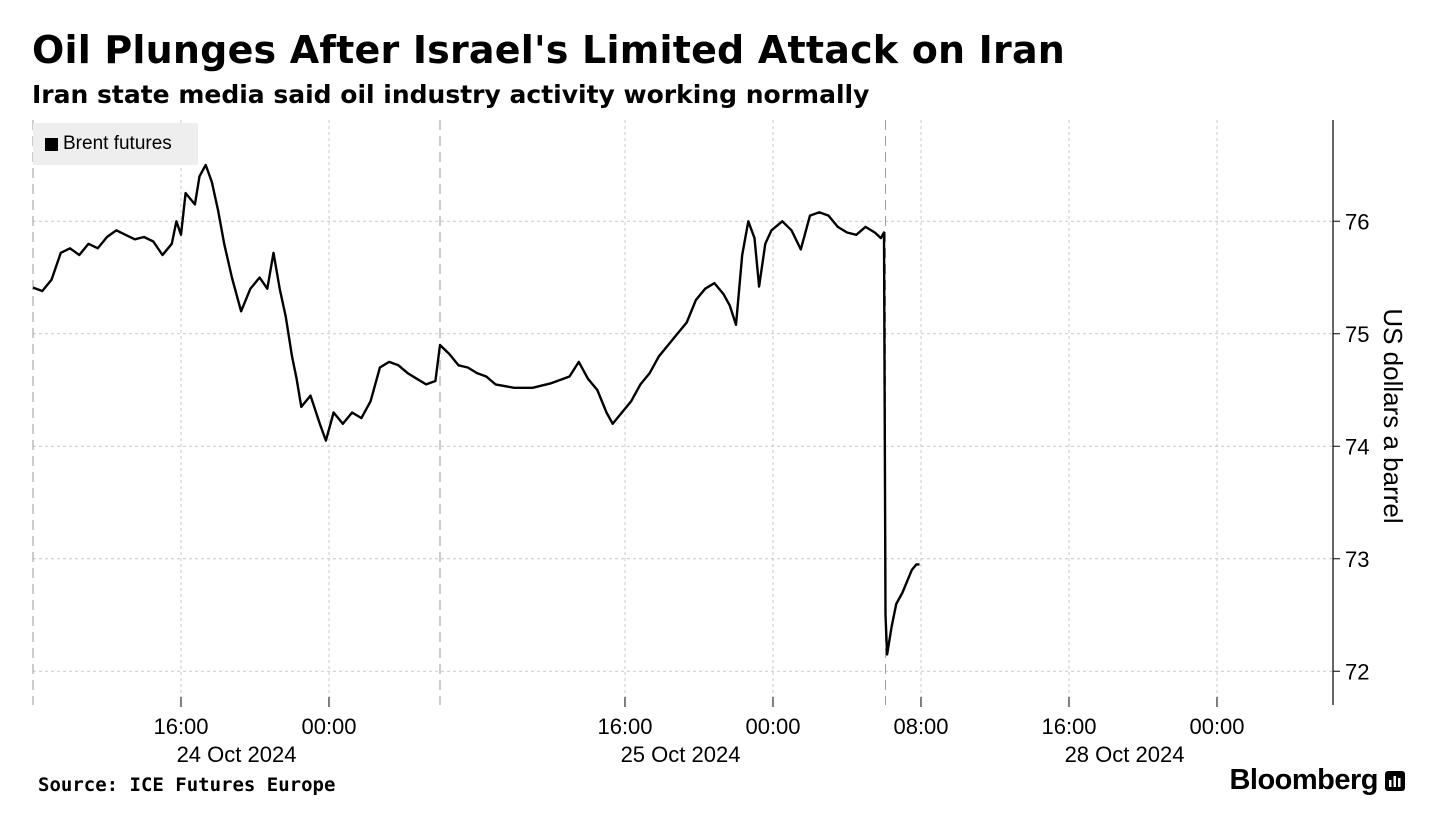  Describe the element at coordinates (1216, 726) in the screenshot. I see `x-tick-label-6: 00:00` at that location.